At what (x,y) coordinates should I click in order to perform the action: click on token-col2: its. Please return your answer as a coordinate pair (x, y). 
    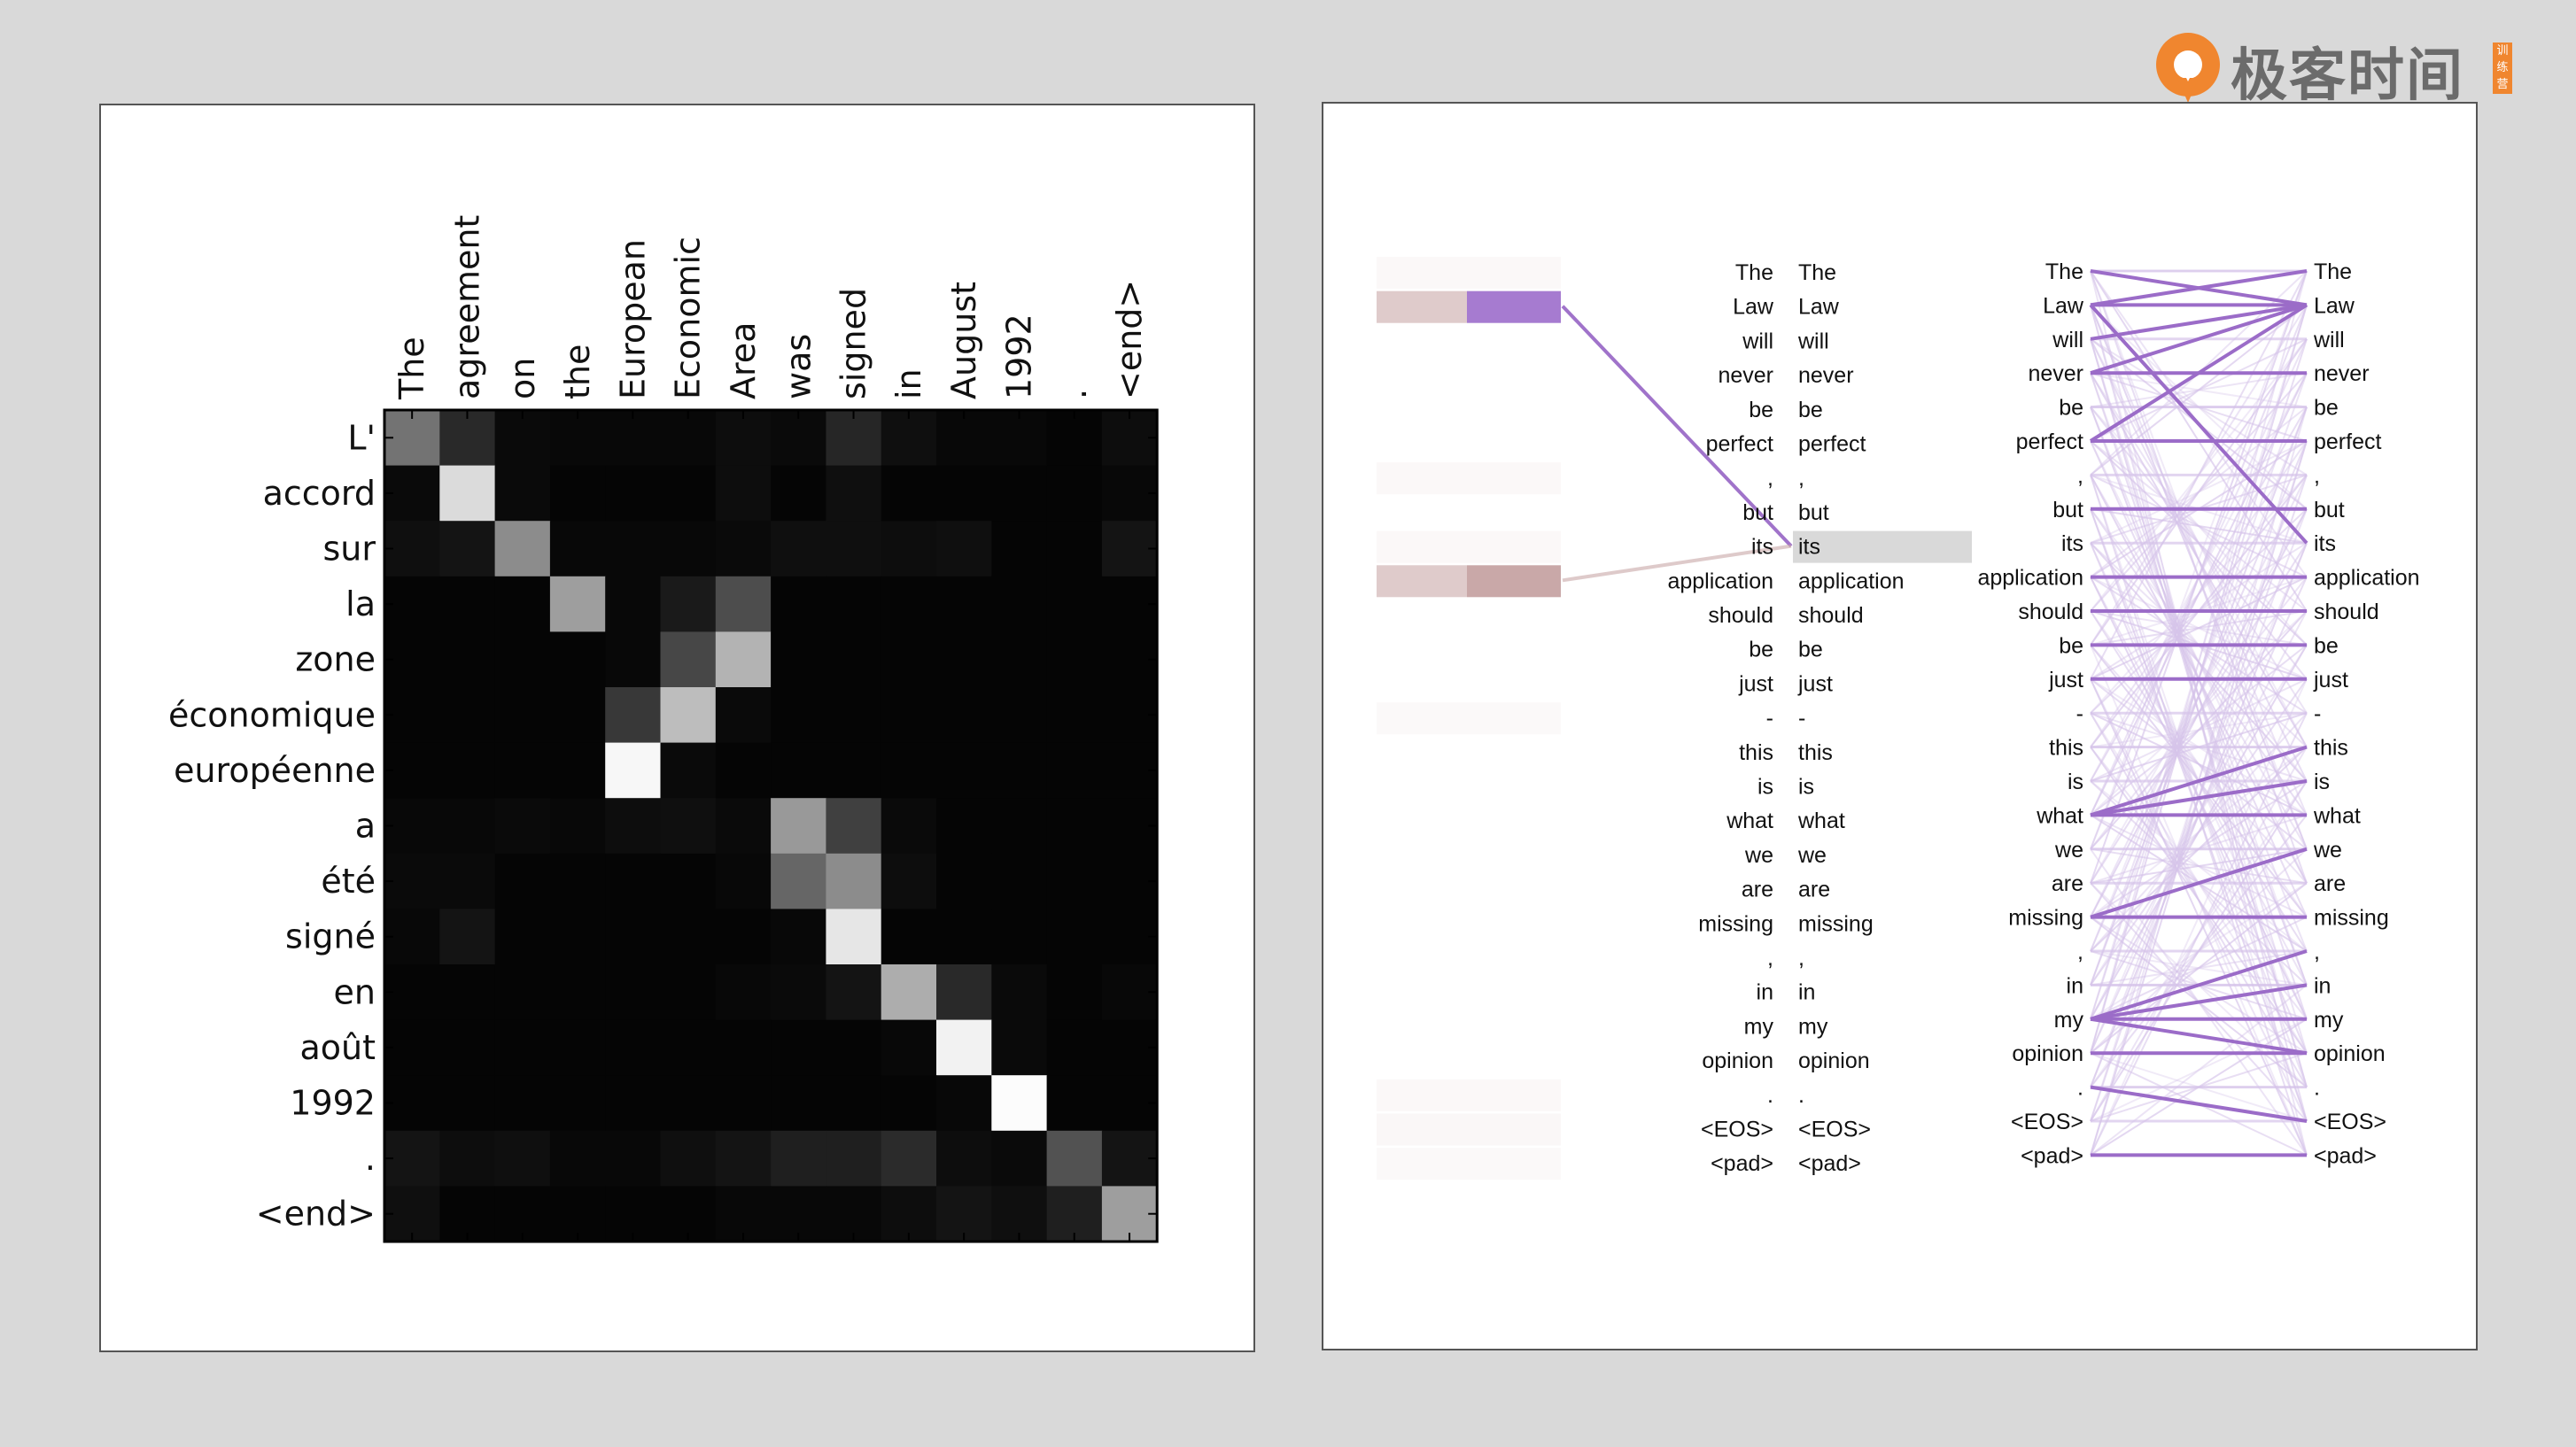
    Looking at the image, I should click on (1809, 547).